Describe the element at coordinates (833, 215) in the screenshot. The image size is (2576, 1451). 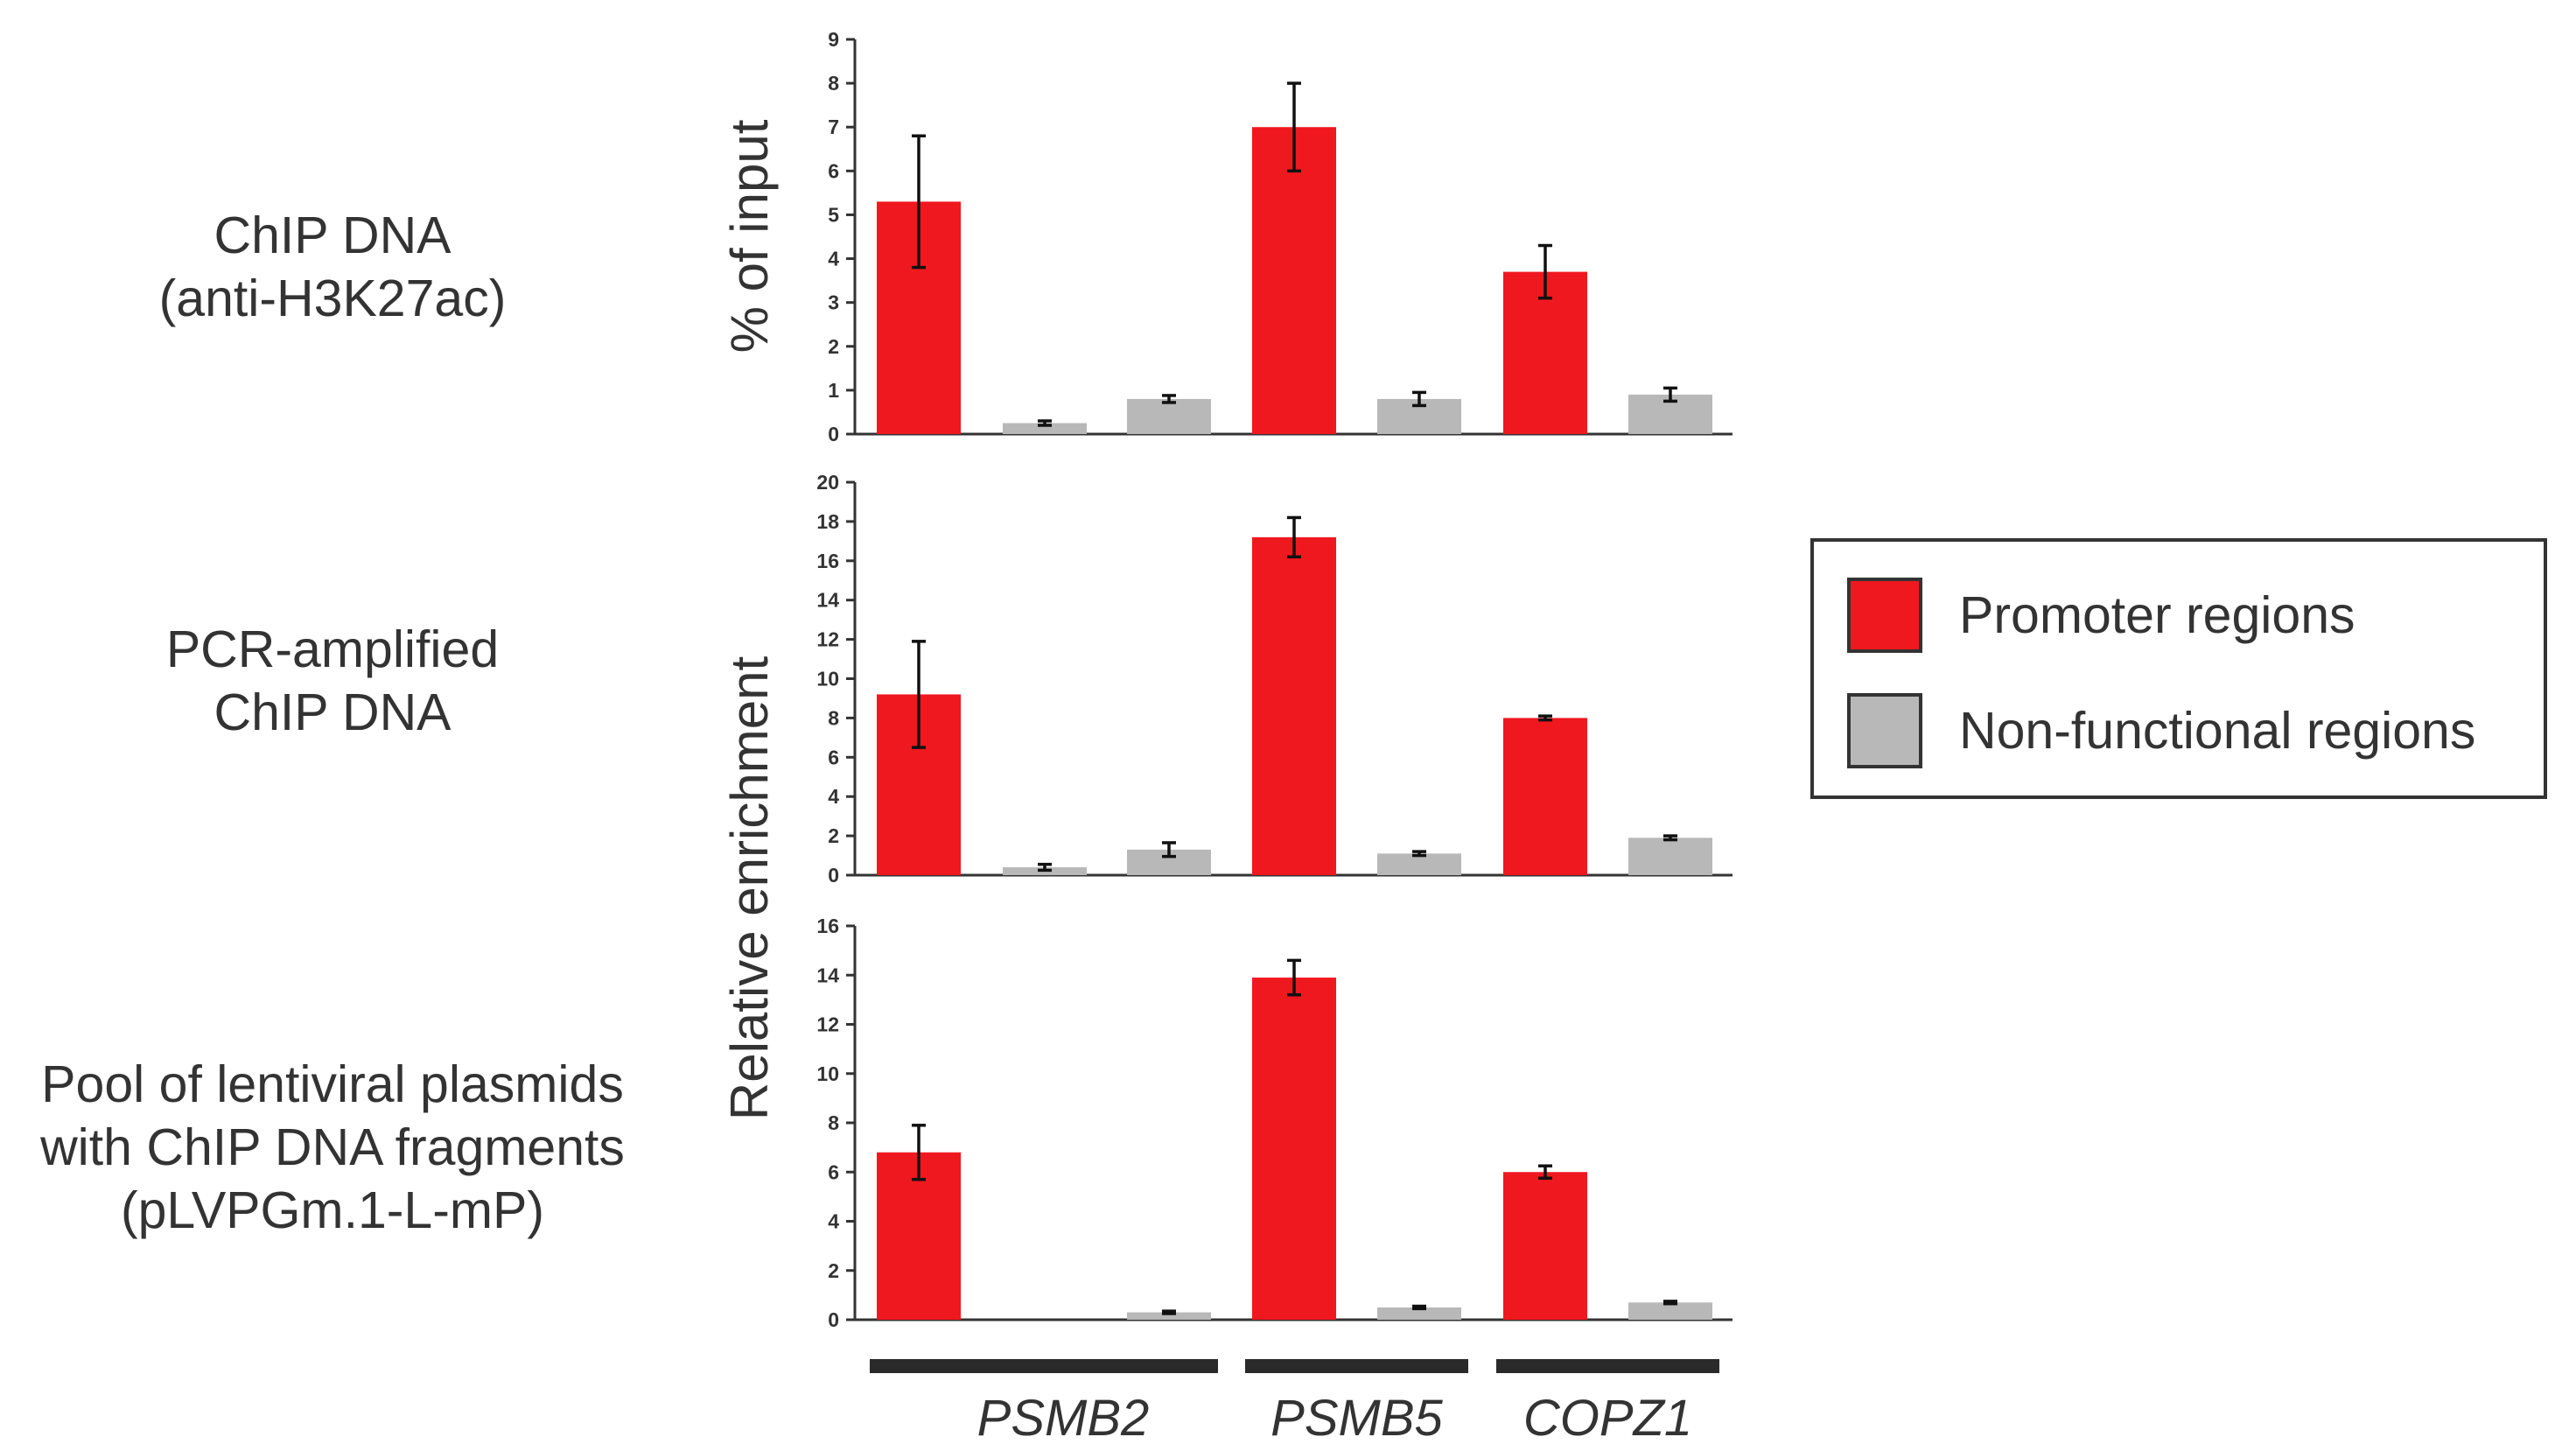
I see `y-tick-label: 5` at that location.